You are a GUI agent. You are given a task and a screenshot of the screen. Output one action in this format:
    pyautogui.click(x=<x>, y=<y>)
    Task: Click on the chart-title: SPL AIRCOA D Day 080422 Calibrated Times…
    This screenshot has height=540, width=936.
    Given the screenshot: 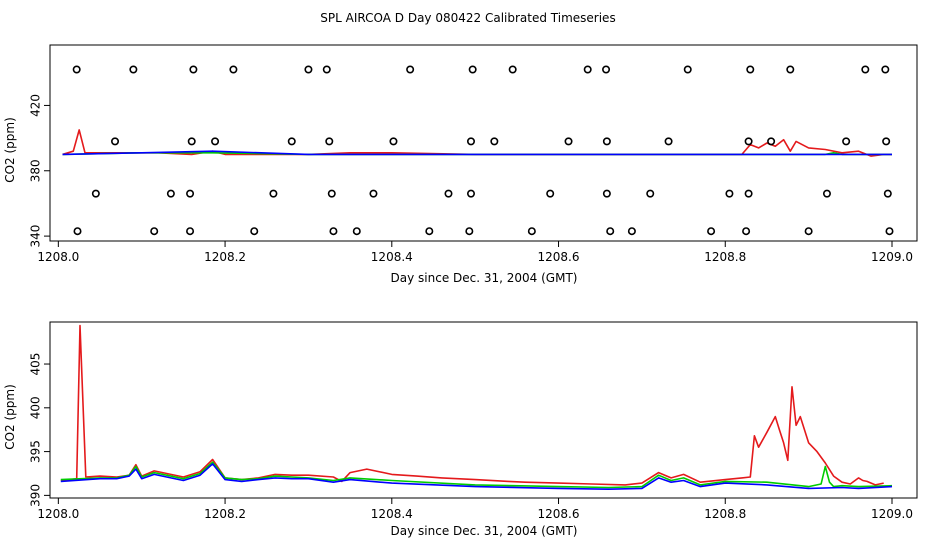 What is the action you would take?
    pyautogui.click(x=467, y=18)
    